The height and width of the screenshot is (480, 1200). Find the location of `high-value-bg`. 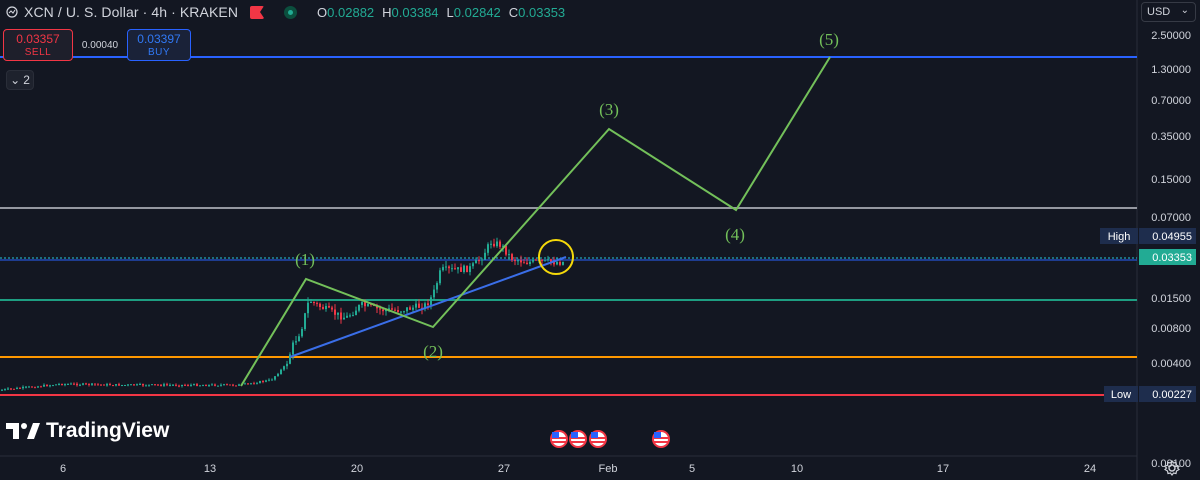

high-value-bg is located at coordinates (1167, 236).